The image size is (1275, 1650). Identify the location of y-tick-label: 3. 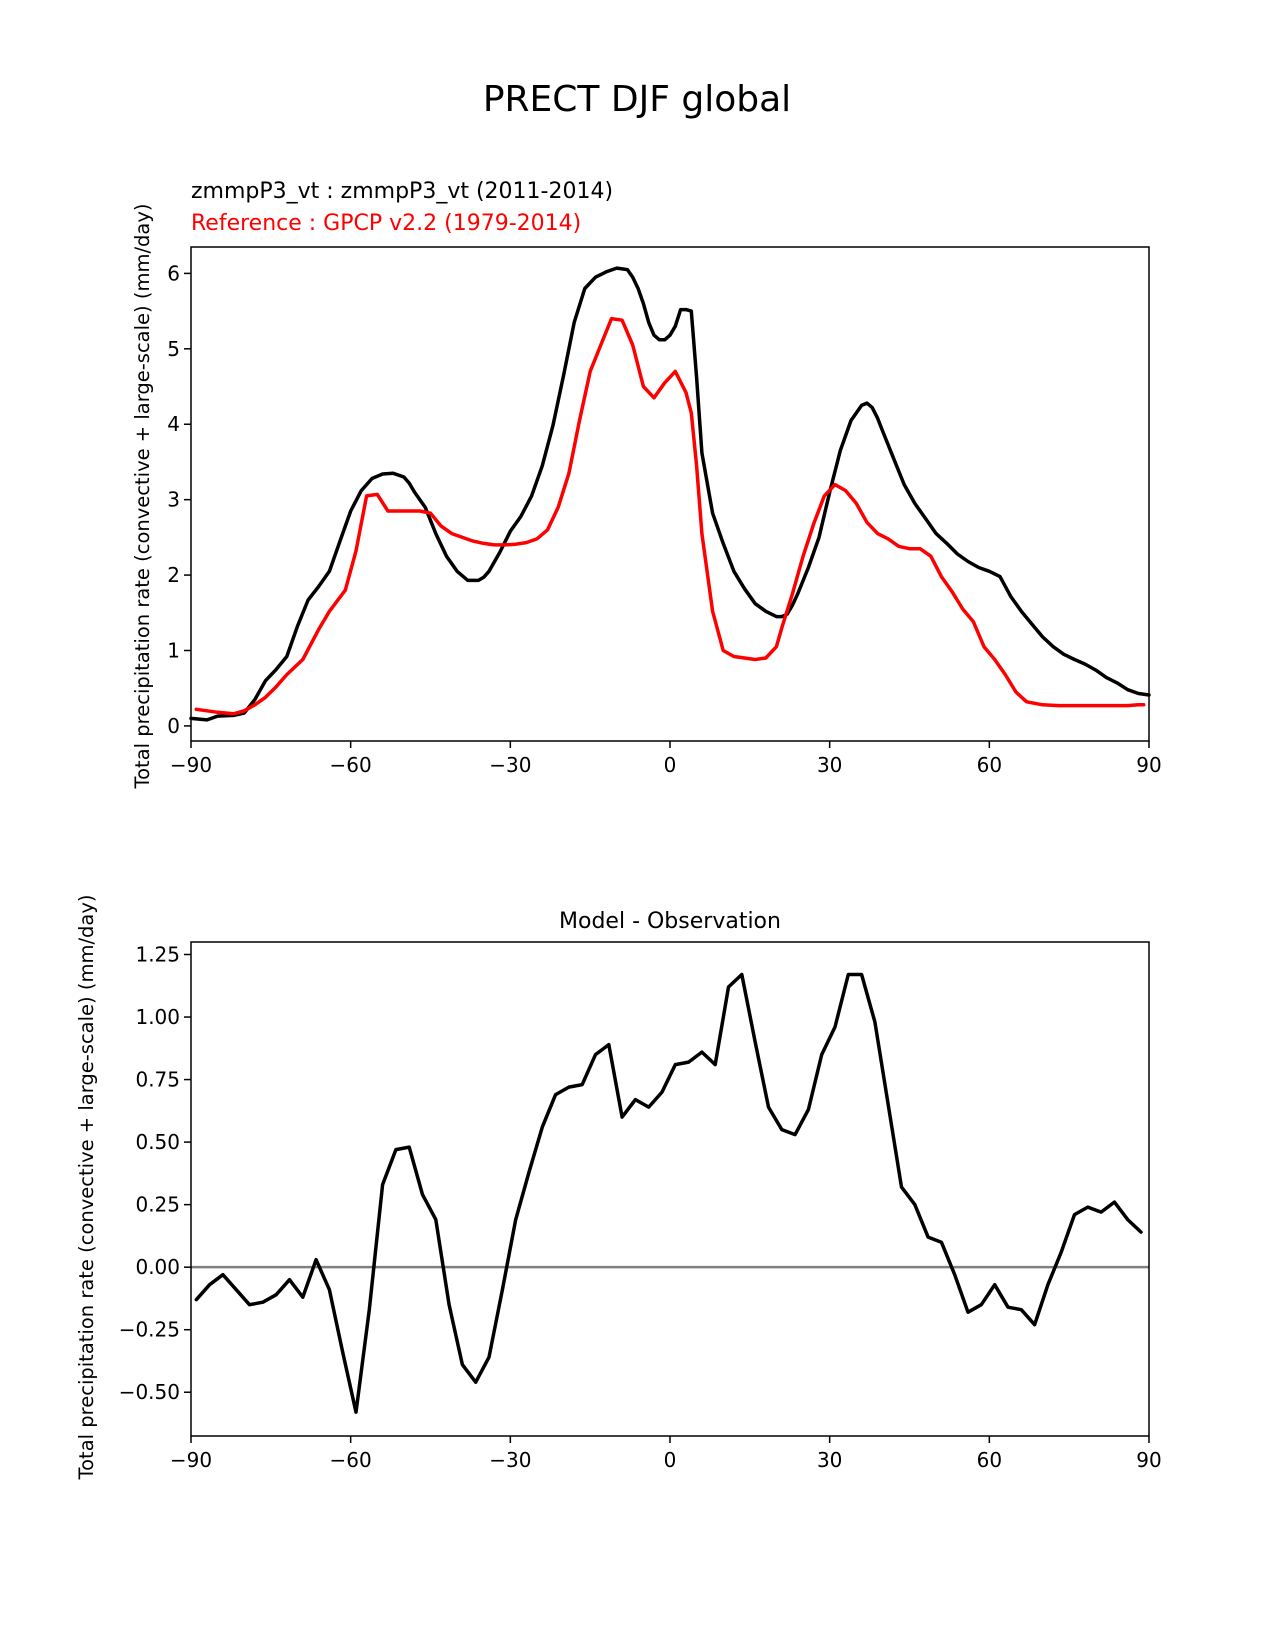
(173, 500).